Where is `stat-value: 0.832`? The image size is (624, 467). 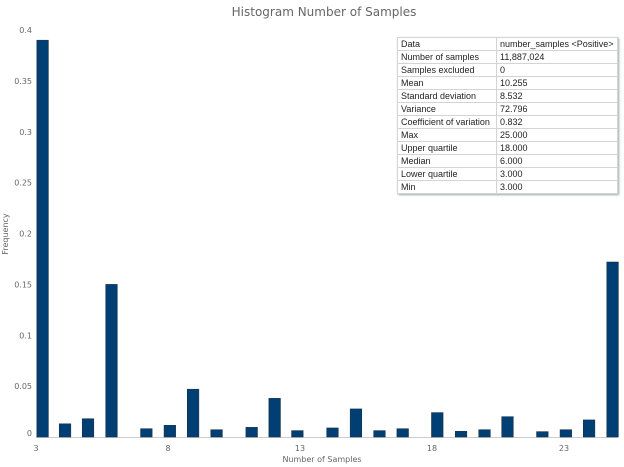 stat-value: 0.832 is located at coordinates (557, 122).